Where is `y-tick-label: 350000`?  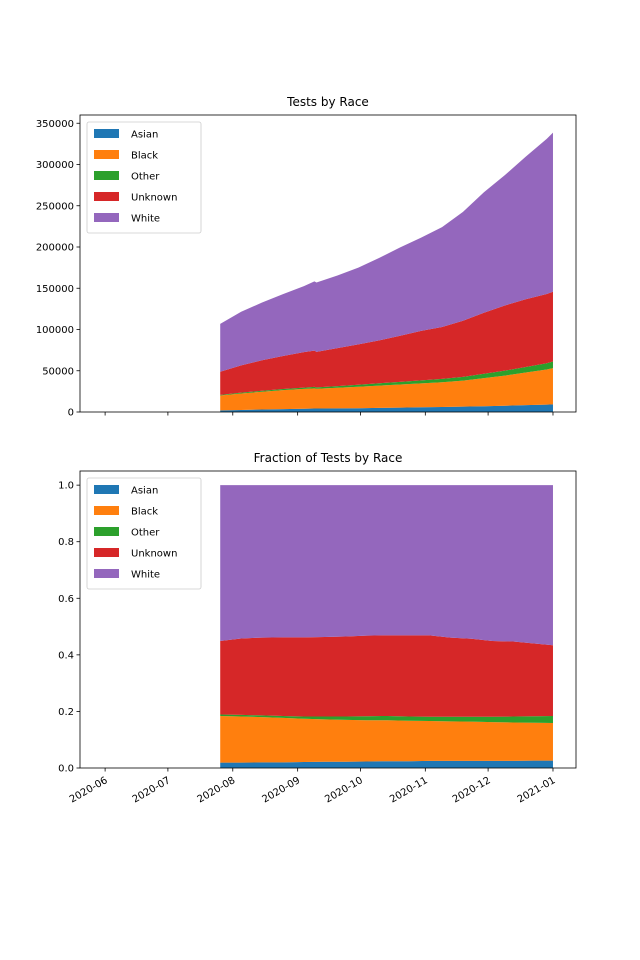
y-tick-label: 350000 is located at coordinates (55, 124).